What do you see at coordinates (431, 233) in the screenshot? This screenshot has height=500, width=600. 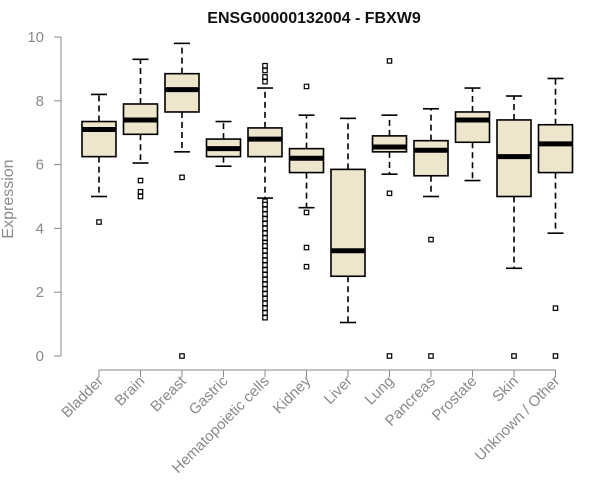 I see `box-pancreas` at bounding box center [431, 233].